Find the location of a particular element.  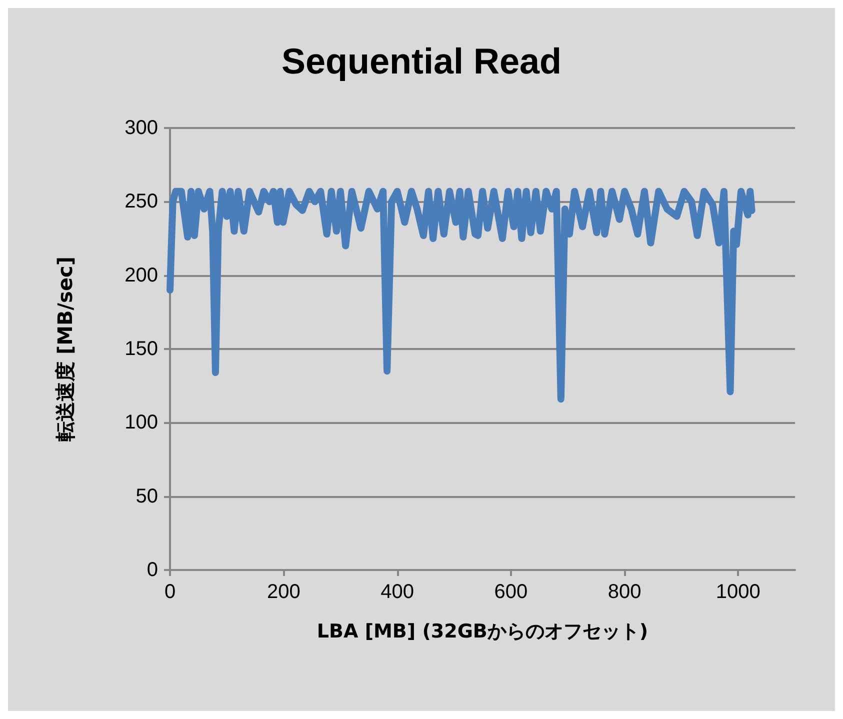

y-tick-label: 300 is located at coordinates (141, 128).